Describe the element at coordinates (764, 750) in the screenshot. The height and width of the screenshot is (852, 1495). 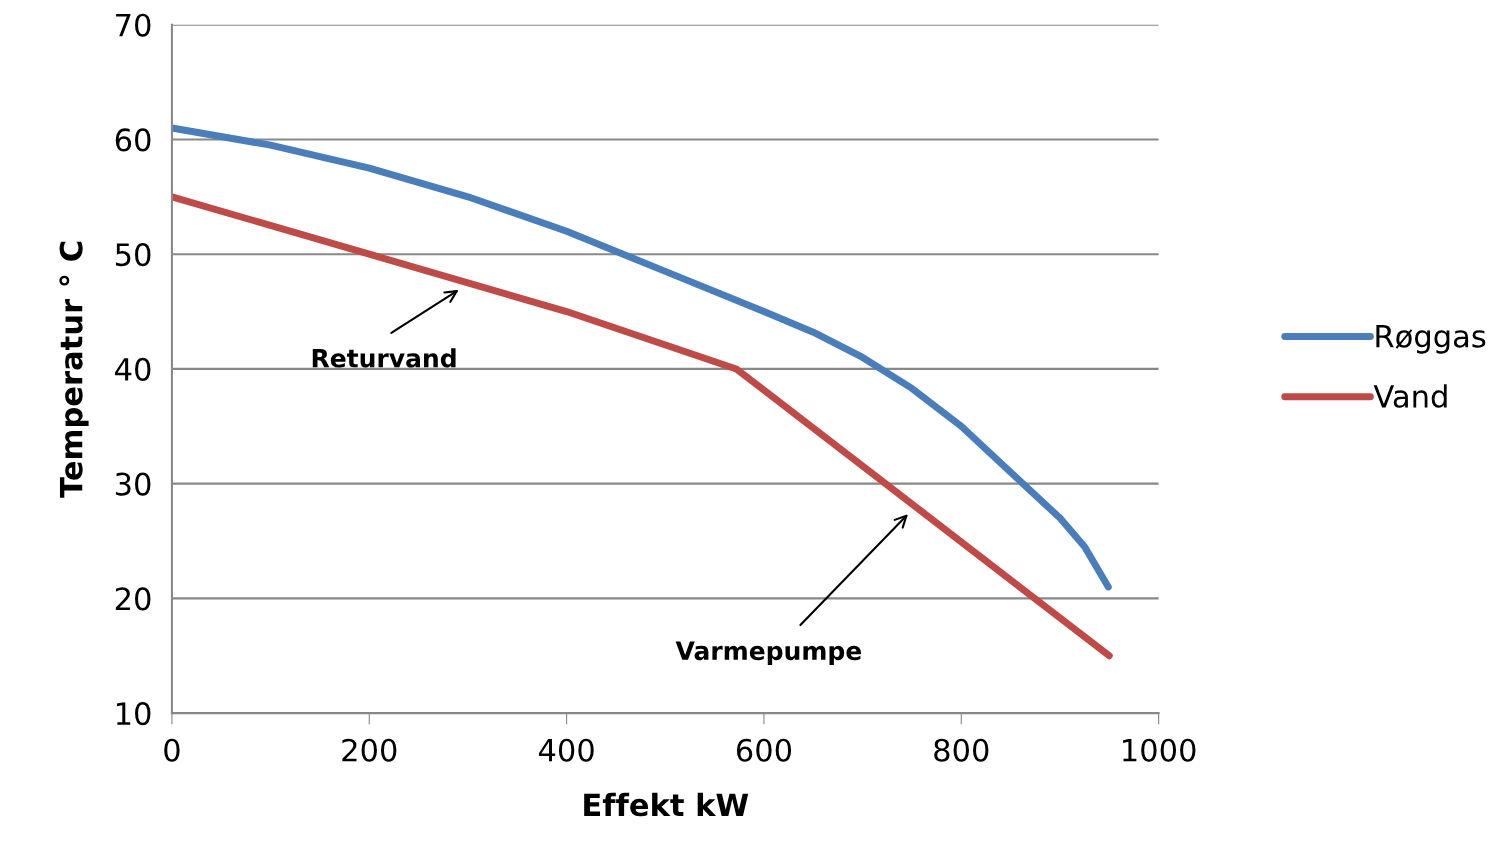
I see `x-tick-label: 600` at that location.